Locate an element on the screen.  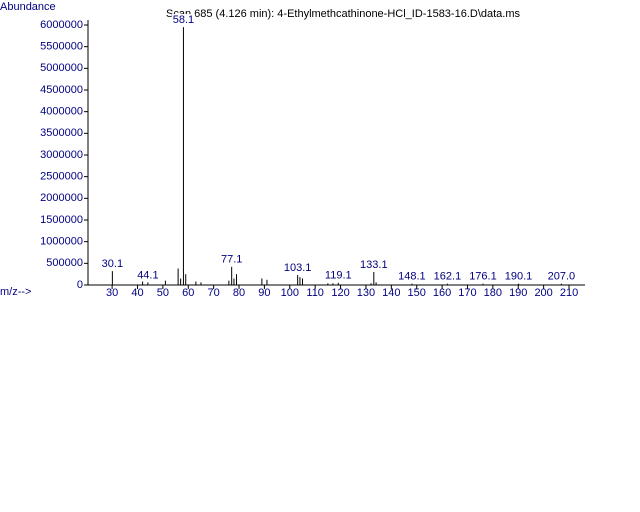
x-axis-label: m/z--> is located at coordinates (15, 292).